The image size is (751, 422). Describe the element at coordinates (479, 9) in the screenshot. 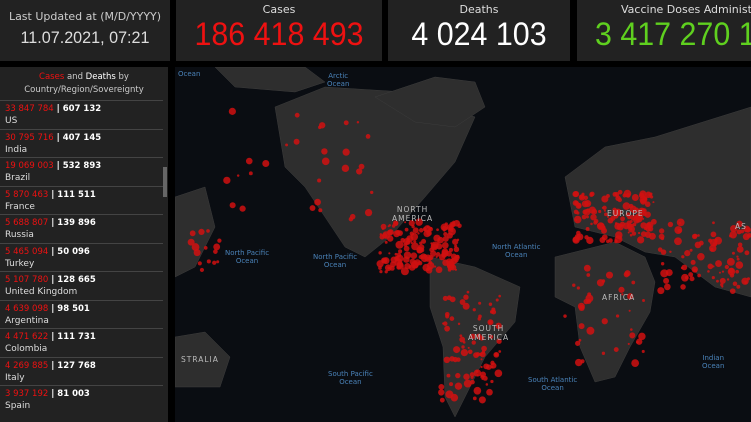

I see `deaths-label: Deaths` at that location.